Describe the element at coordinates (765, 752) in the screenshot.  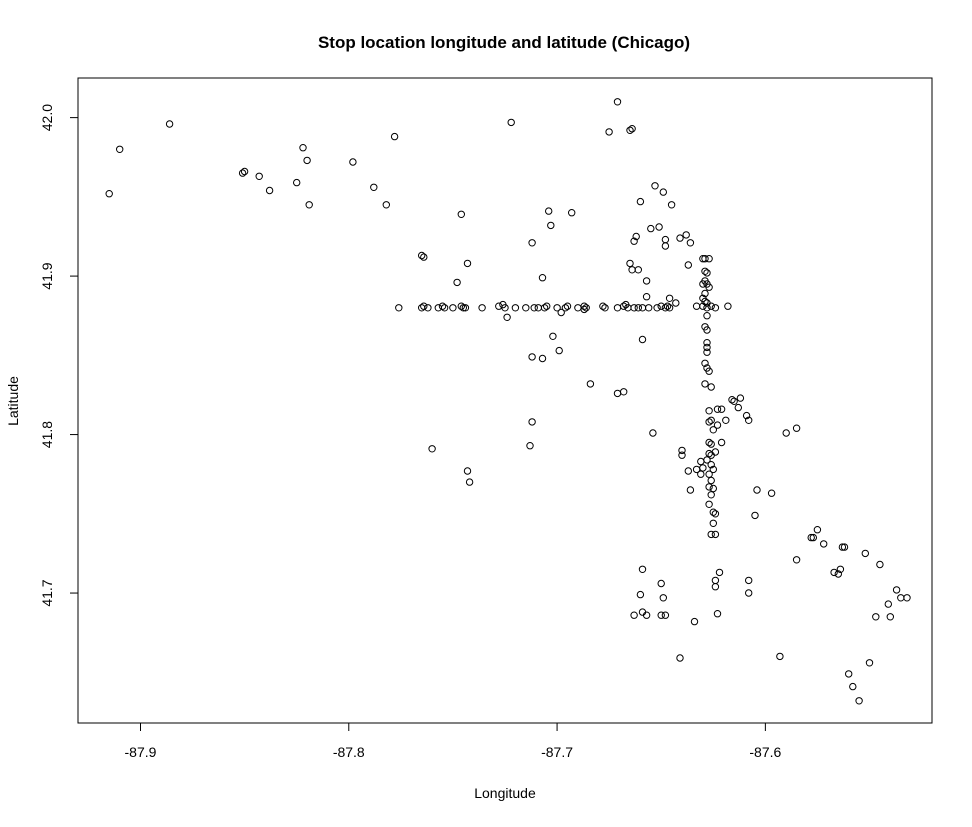
I see `x-tick-label: -87.6` at that location.